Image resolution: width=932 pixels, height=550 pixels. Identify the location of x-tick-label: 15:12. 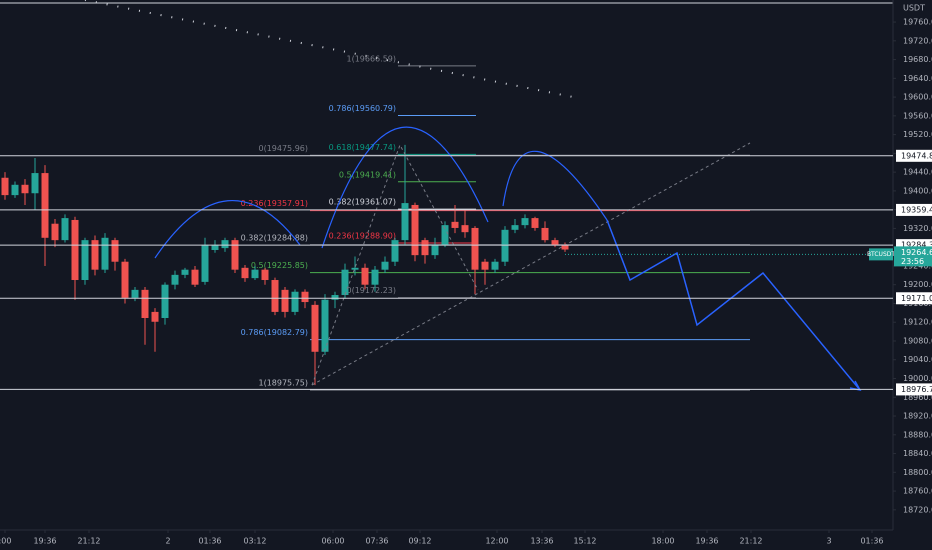
(584, 541).